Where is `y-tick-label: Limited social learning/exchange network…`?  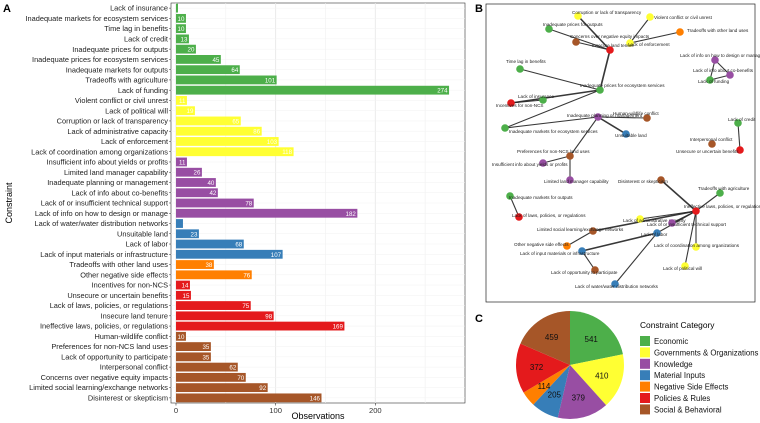
y-tick-label: Limited social learning/exchange network… is located at coordinates (98, 387).